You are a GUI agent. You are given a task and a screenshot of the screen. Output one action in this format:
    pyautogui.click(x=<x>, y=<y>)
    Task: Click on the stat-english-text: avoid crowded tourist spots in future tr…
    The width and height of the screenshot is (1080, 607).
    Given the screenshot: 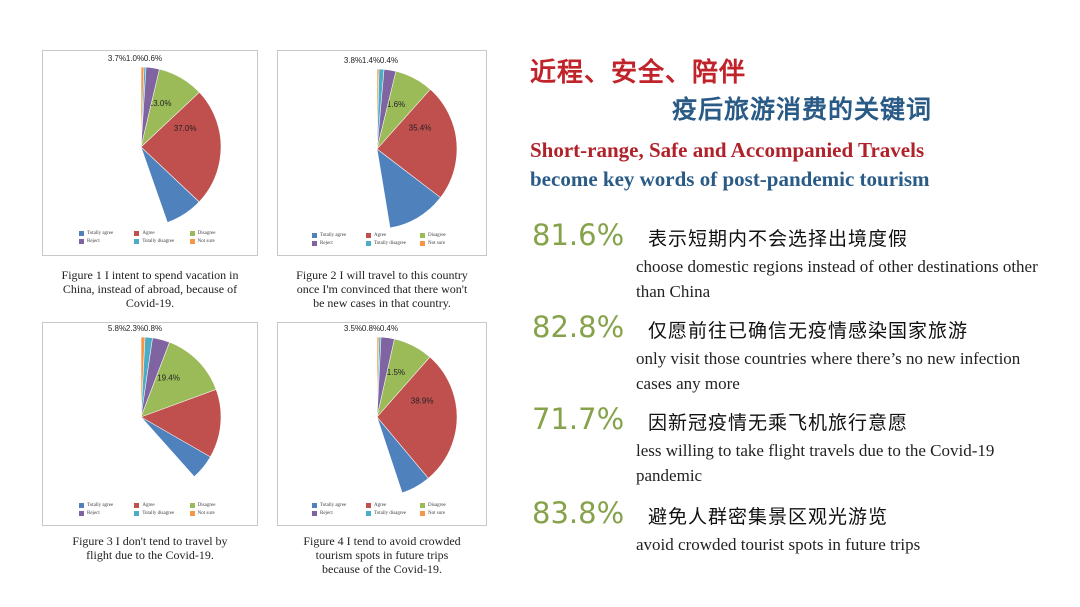 What is the action you would take?
    pyautogui.click(x=778, y=544)
    